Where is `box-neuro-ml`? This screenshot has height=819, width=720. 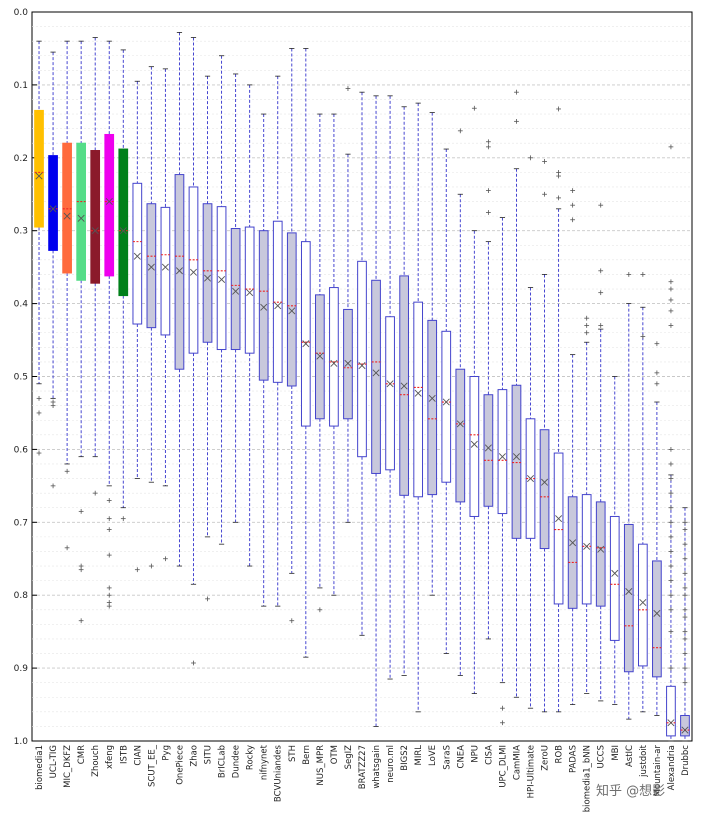
box-neuro-ml is located at coordinates (390, 387).